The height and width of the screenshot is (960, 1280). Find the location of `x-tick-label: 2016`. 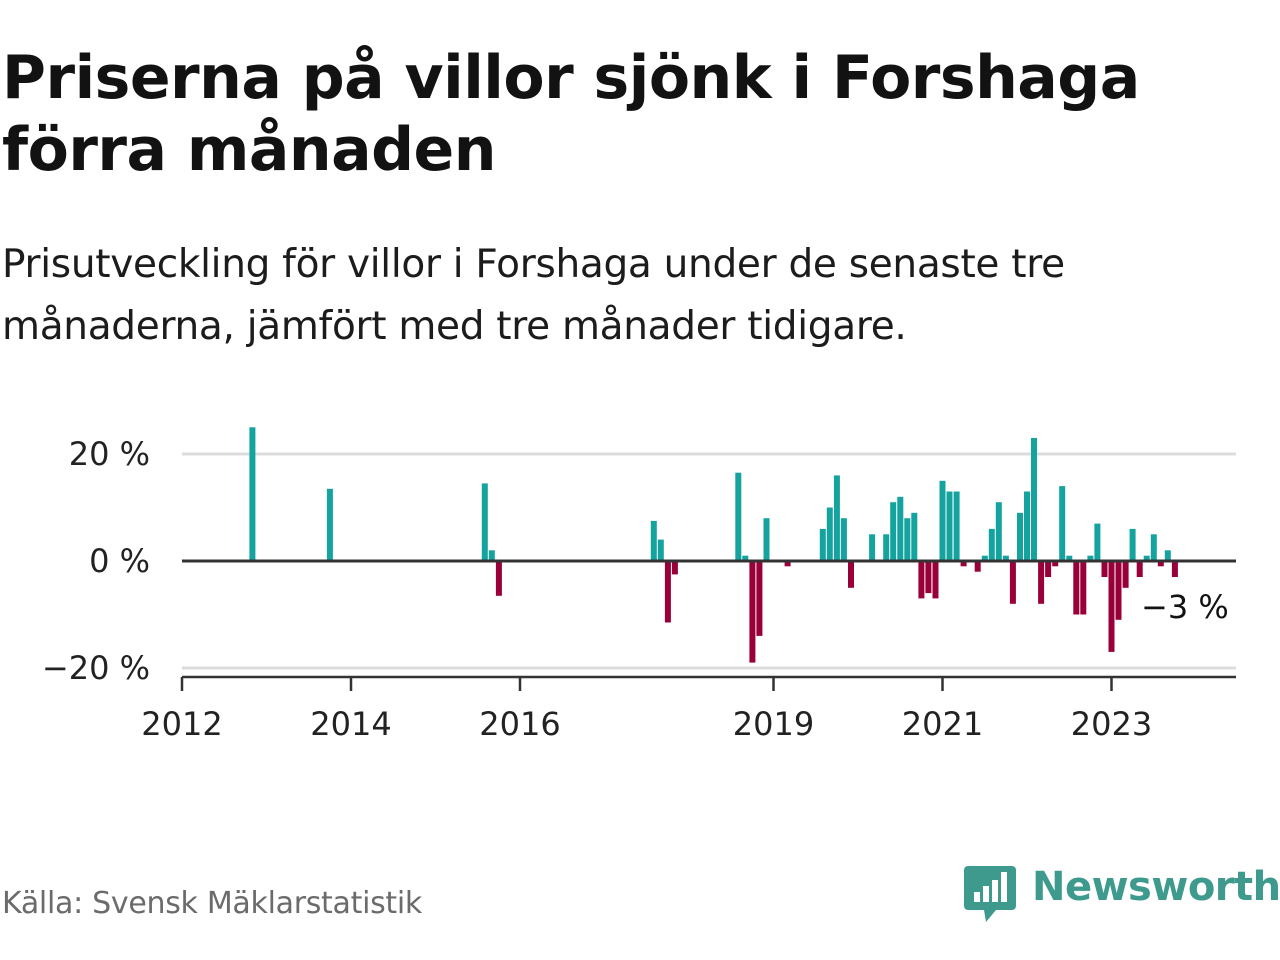

x-tick-label: 2016 is located at coordinates (519, 724).